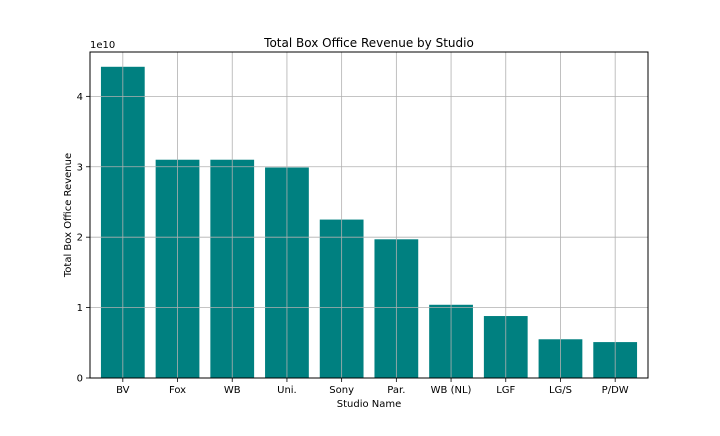  Describe the element at coordinates (232, 390) in the screenshot. I see `x-tick-label: WB` at that location.